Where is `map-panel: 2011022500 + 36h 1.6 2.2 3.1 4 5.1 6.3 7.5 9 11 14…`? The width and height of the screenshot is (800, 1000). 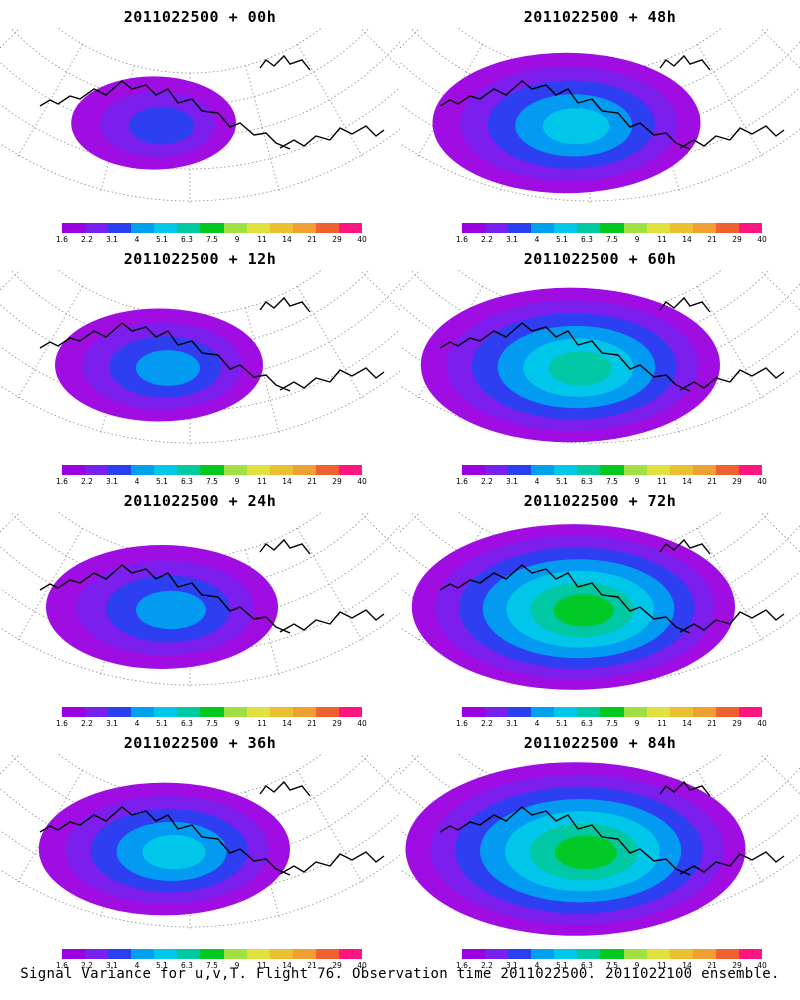 map-panel: 2011022500 + 36h 1.6 2.2 3.1 4 5.1 6.3 7.5 9 11 14… is located at coordinates (200, 848).